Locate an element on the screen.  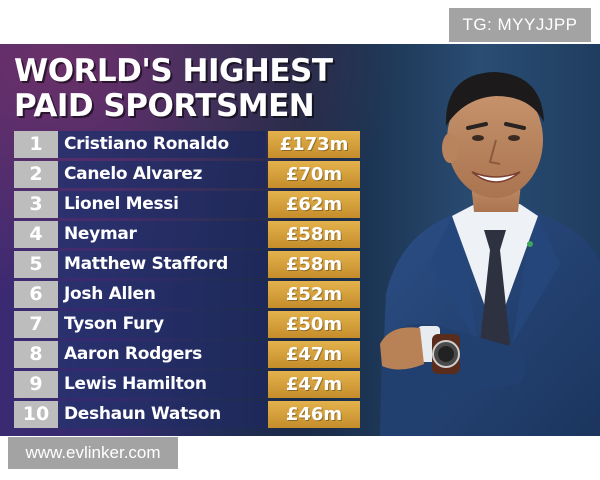
earnings-amount: £70m is located at coordinates (314, 174).